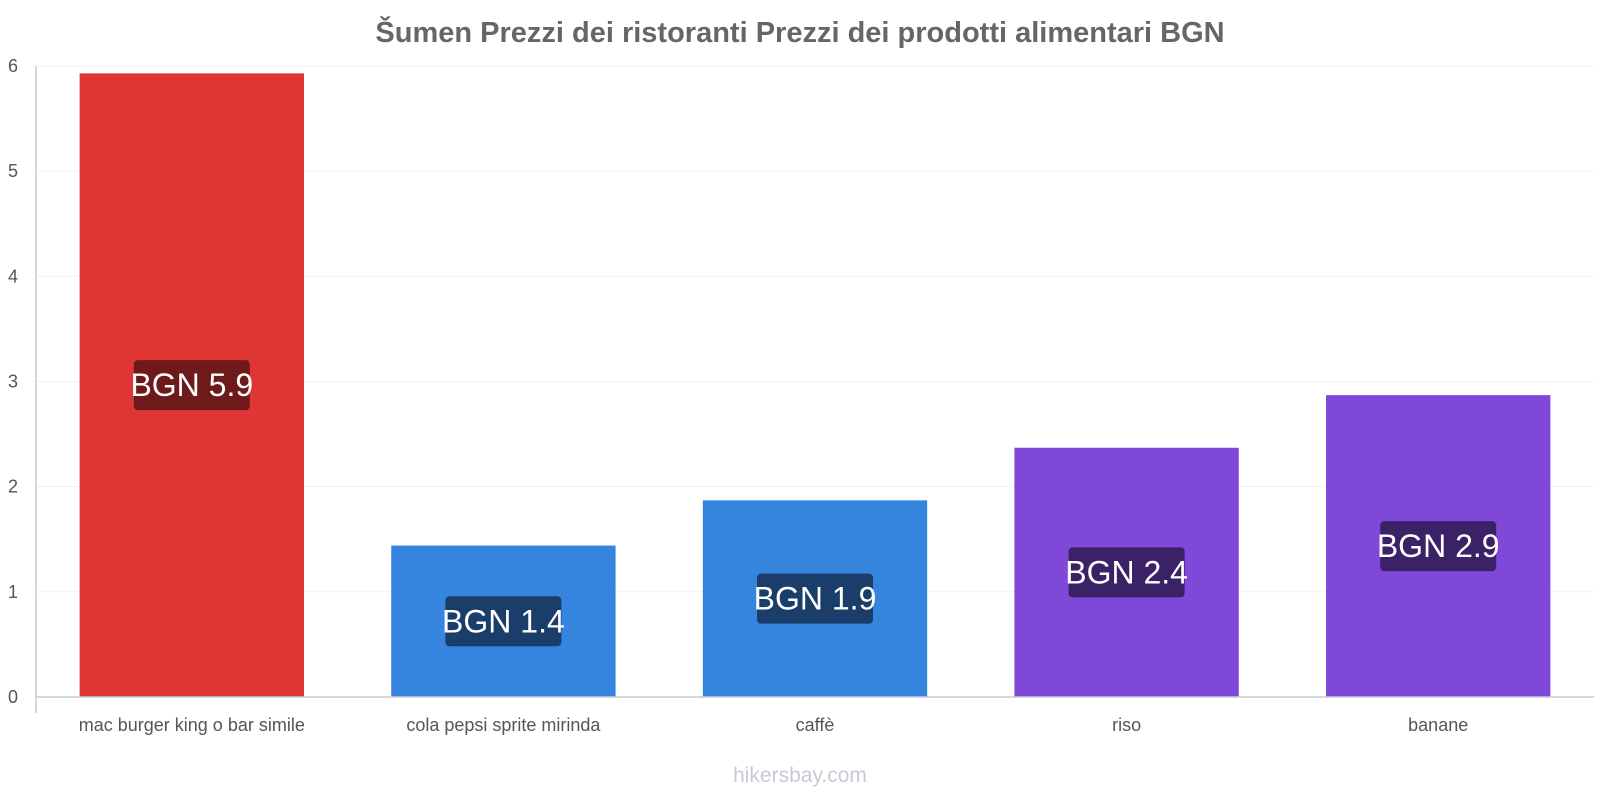  I want to click on data-label: BGN 1.4, so click(503, 621).